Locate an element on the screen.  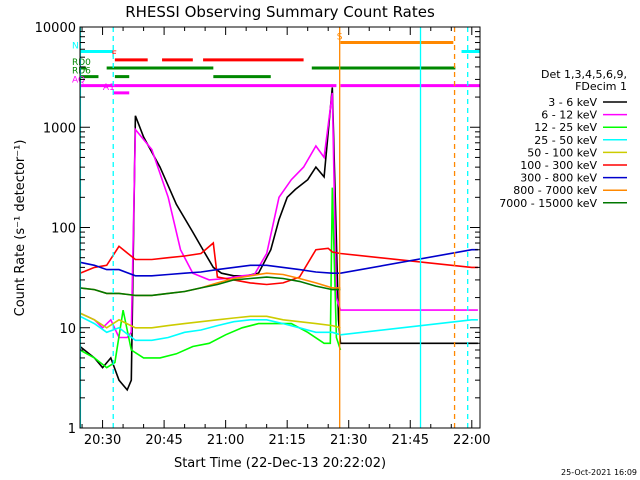
series-line-300-800-kev is located at coordinates (278, 262).